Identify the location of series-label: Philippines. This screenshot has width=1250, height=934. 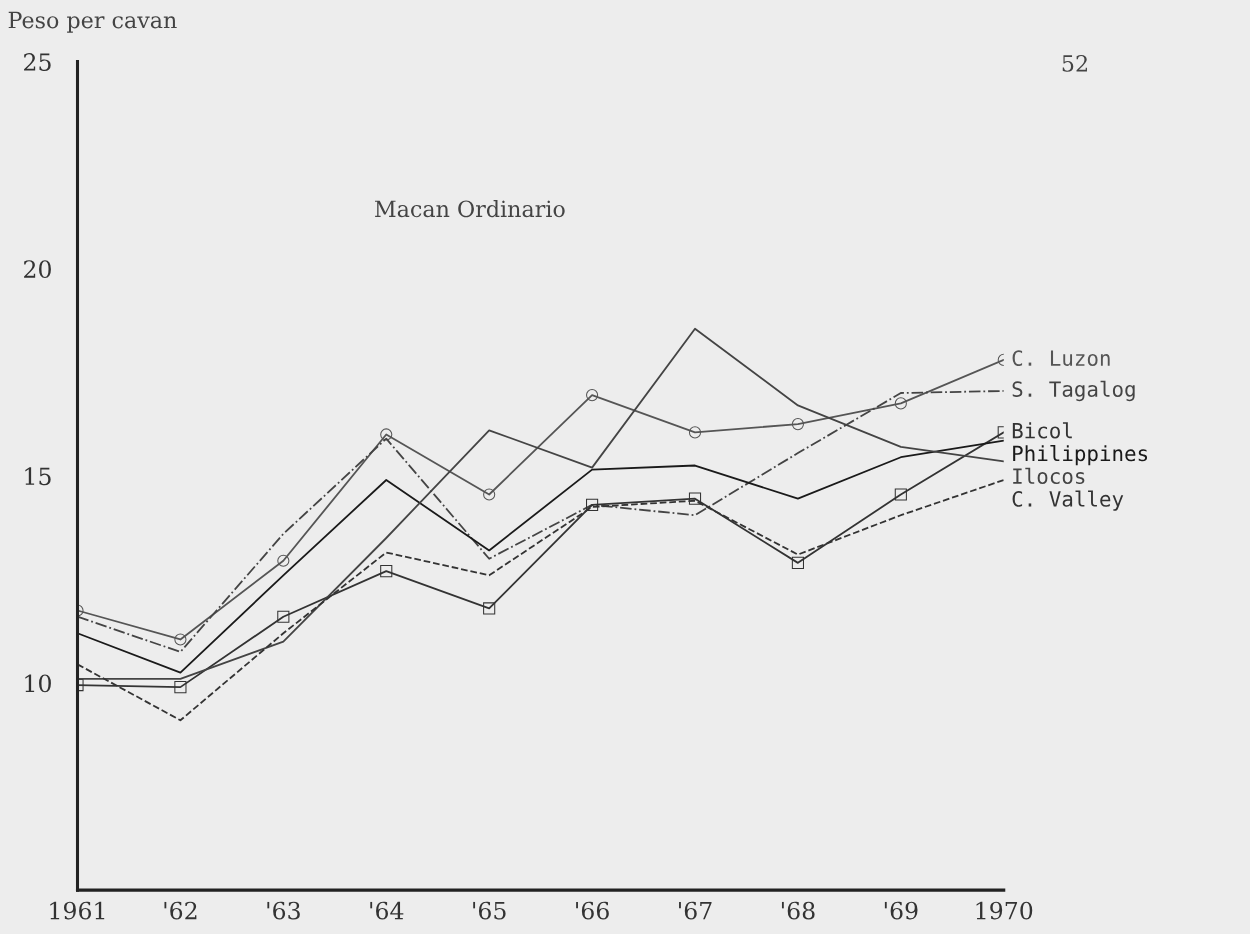
(1080, 455).